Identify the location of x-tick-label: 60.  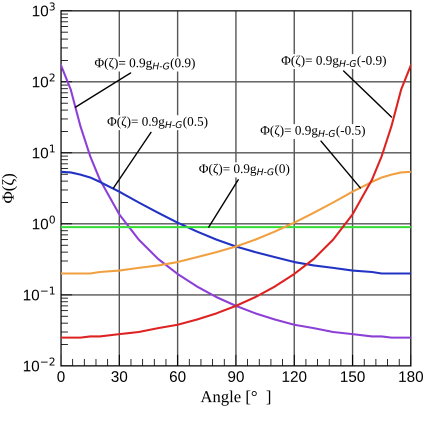
(178, 376).